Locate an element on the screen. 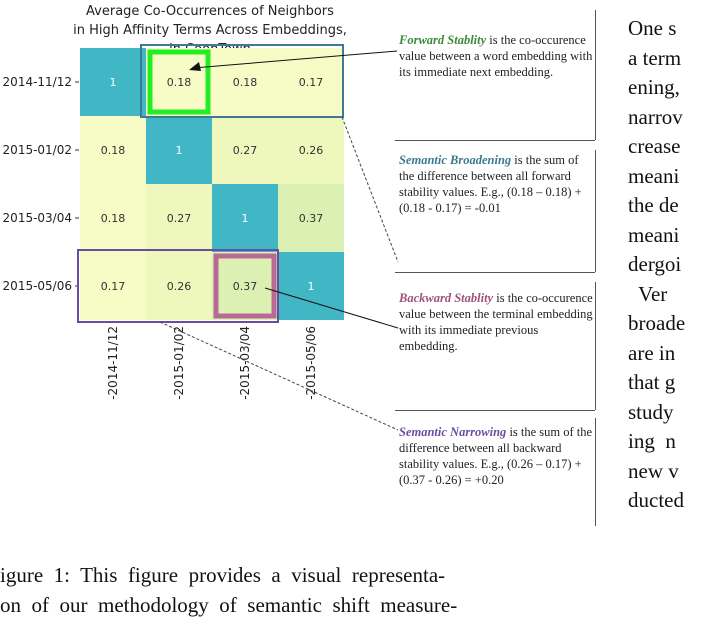 The image size is (707, 627). x-tick-label: -2015-01/02 is located at coordinates (179, 363).